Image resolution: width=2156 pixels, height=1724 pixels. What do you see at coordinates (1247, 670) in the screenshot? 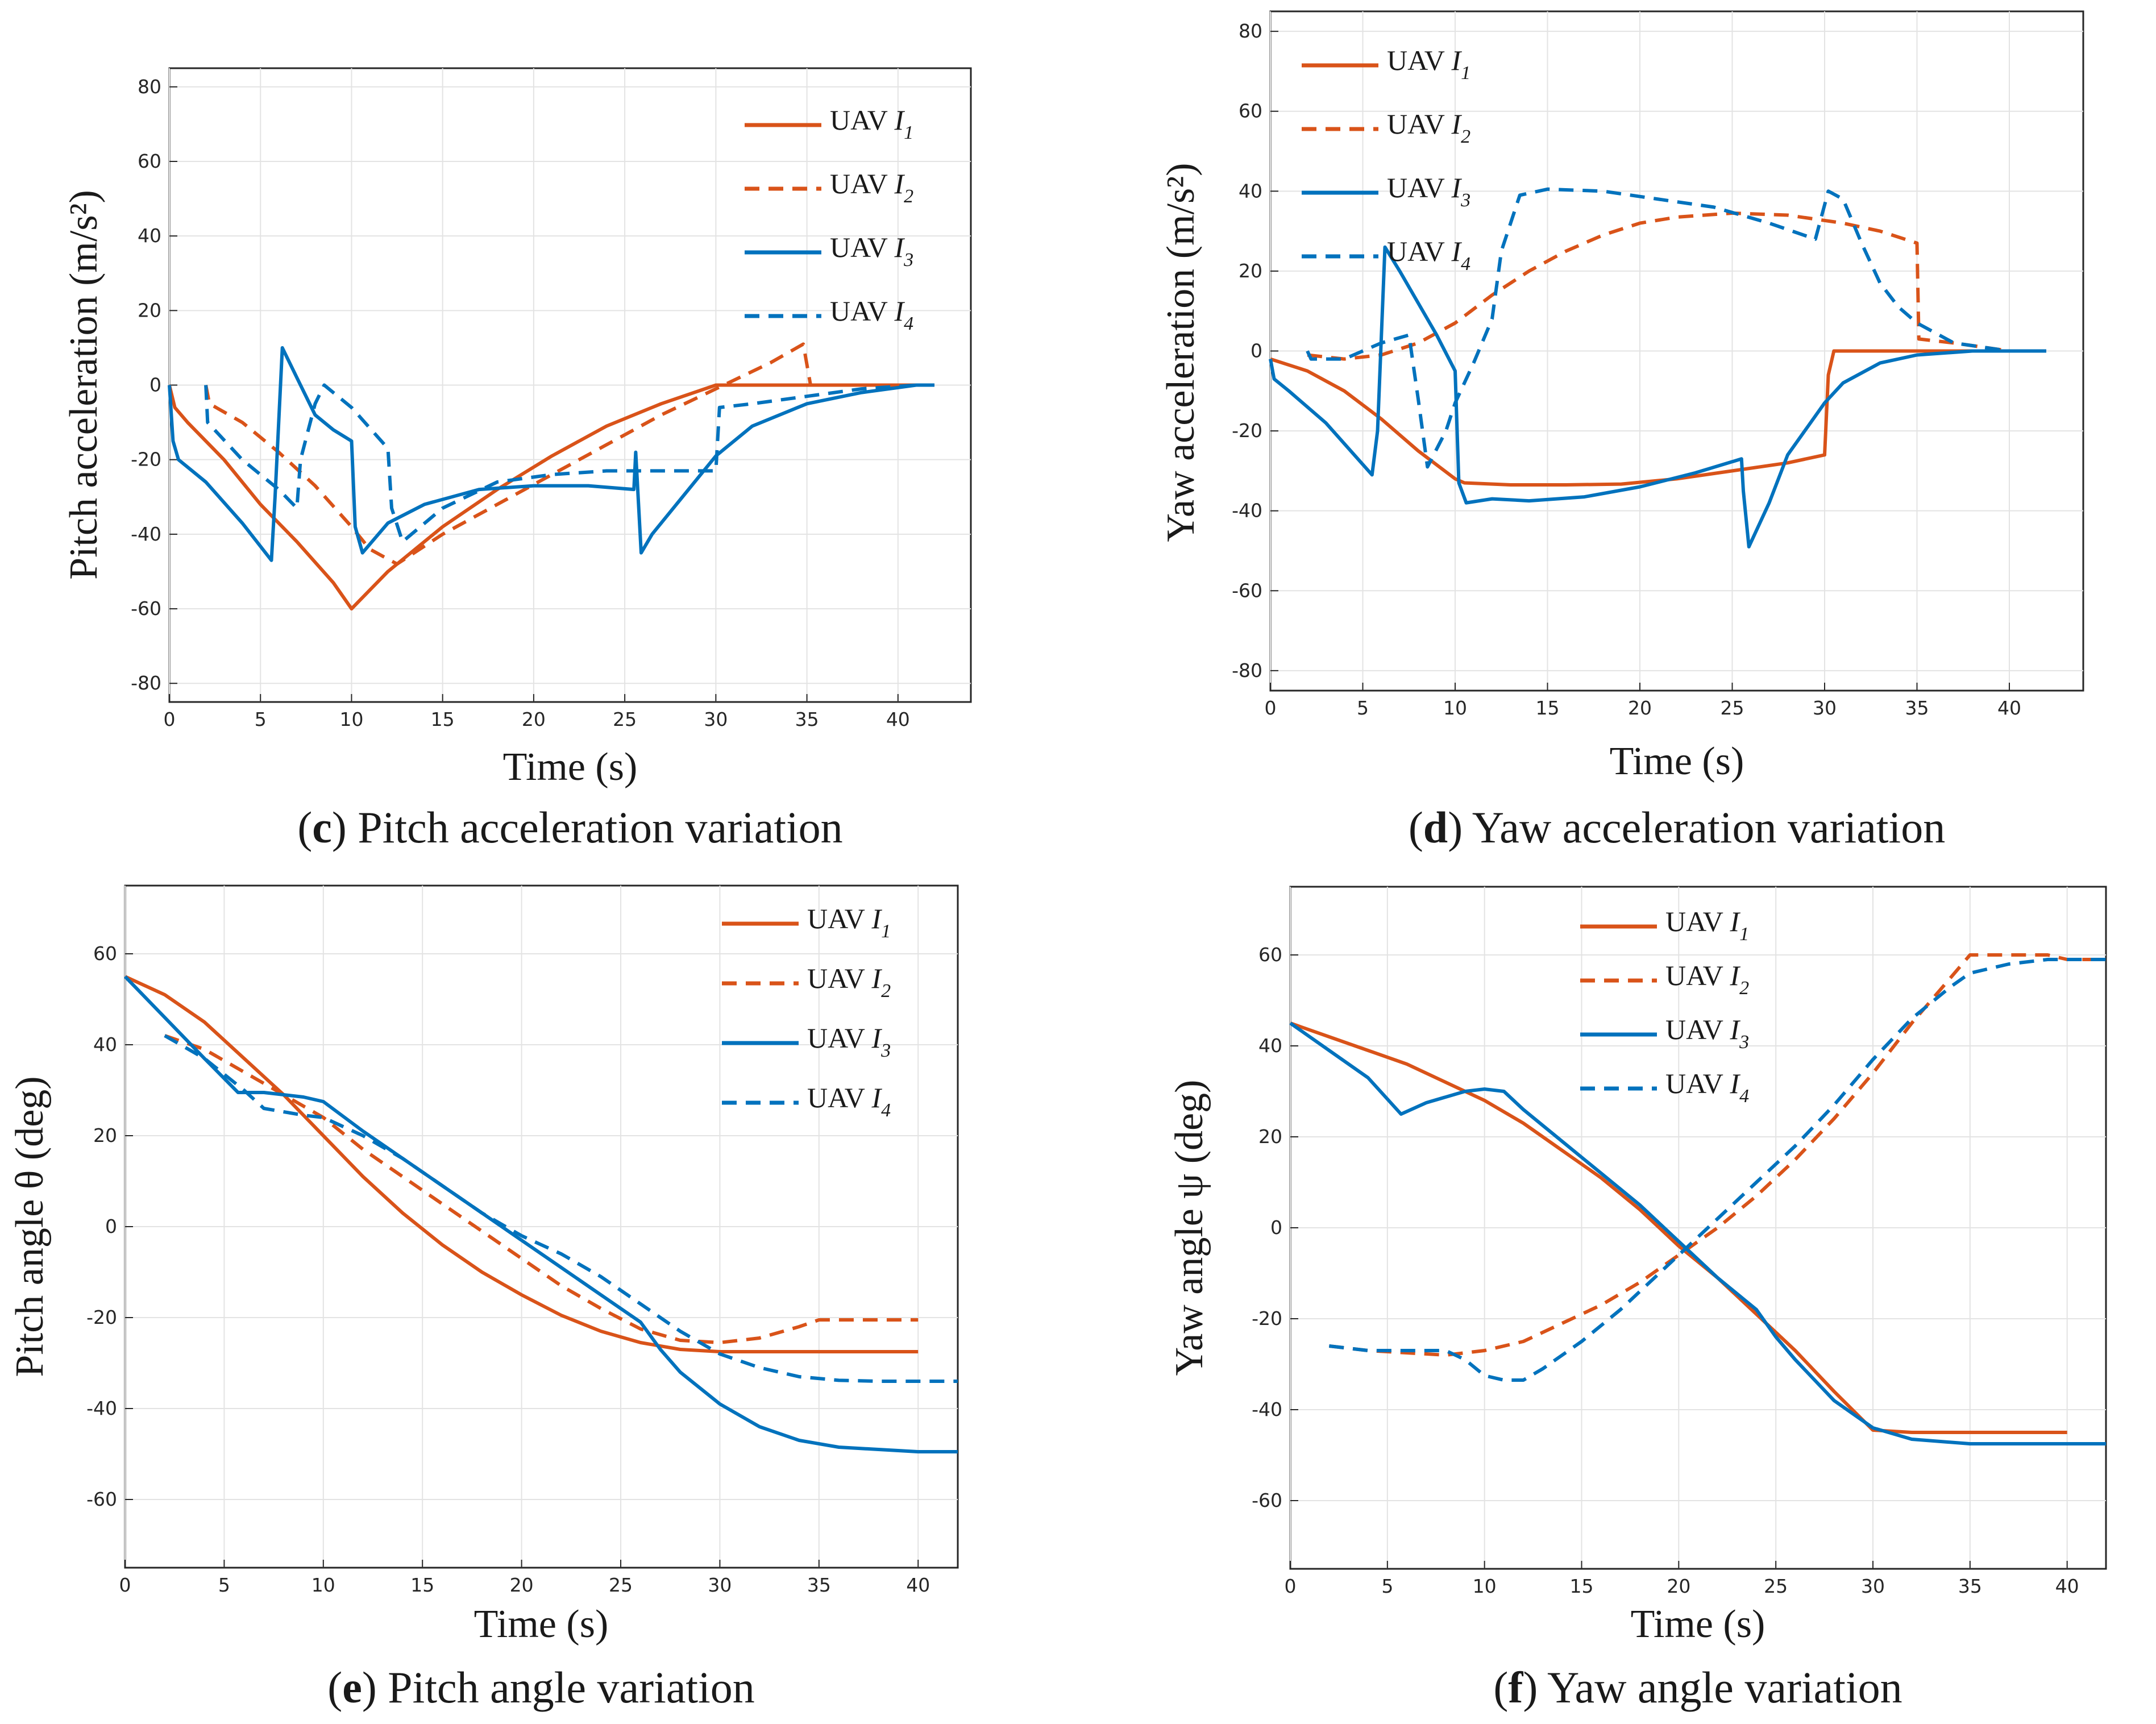
I see `y-tick-label: -80` at bounding box center [1247, 670].